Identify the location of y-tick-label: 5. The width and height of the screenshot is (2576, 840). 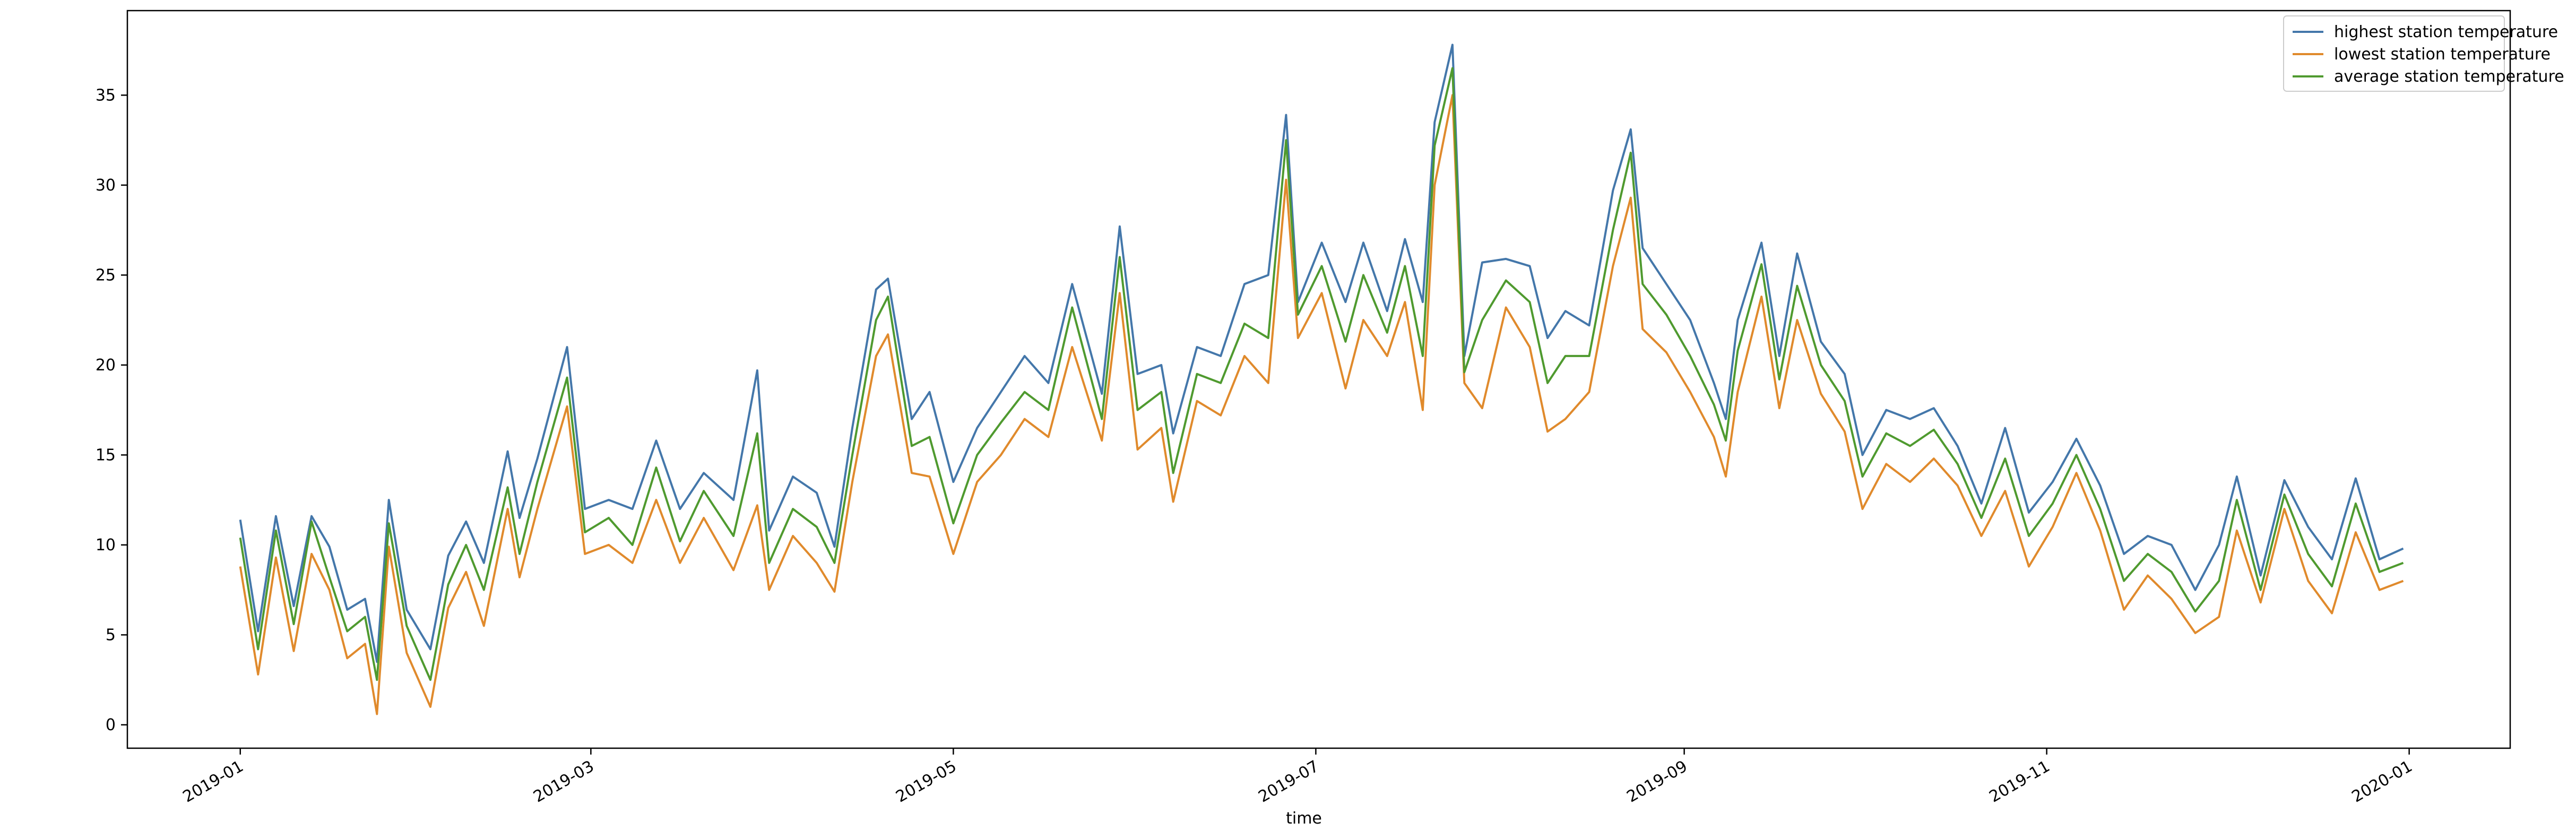
(111, 635).